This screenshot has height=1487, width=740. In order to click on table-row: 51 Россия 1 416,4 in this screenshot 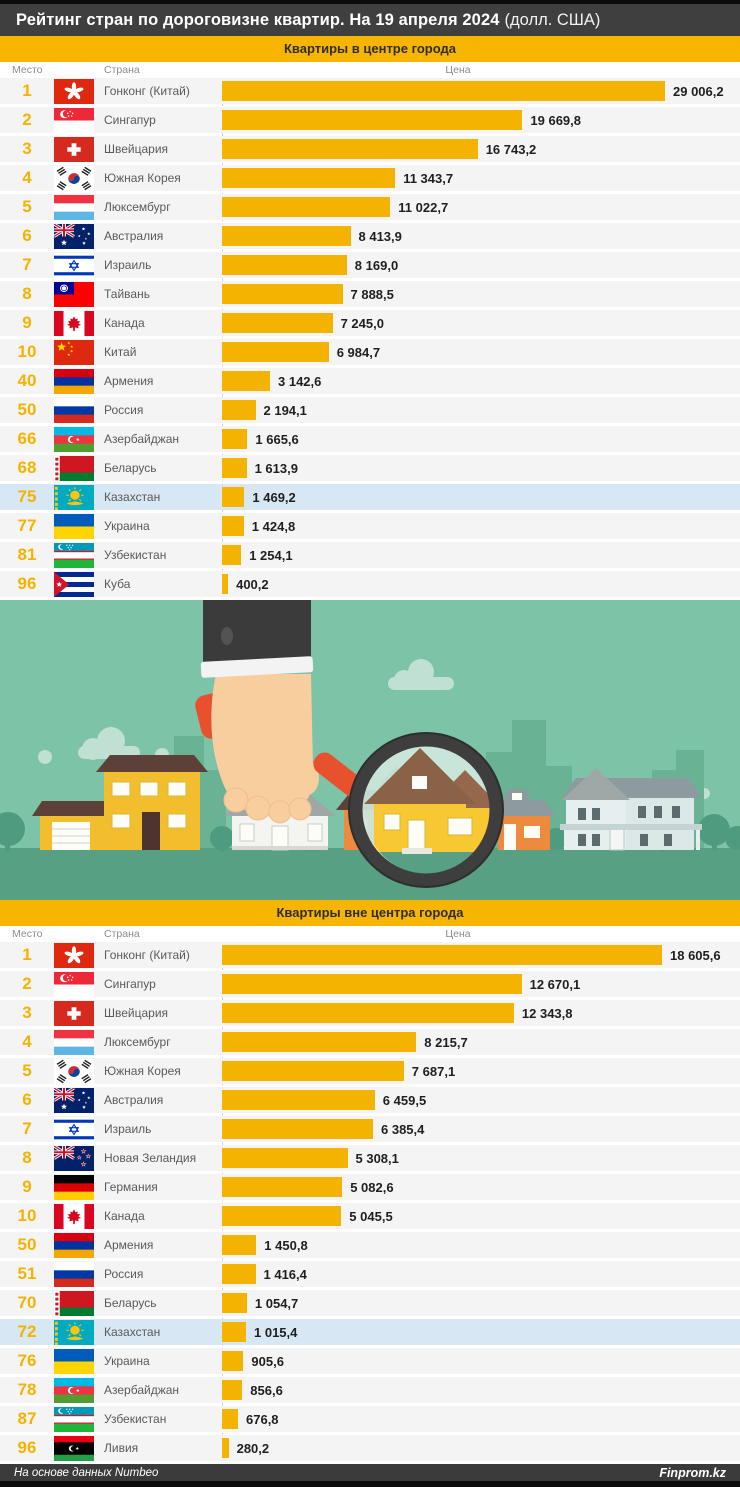, I will do `click(370, 1274)`.